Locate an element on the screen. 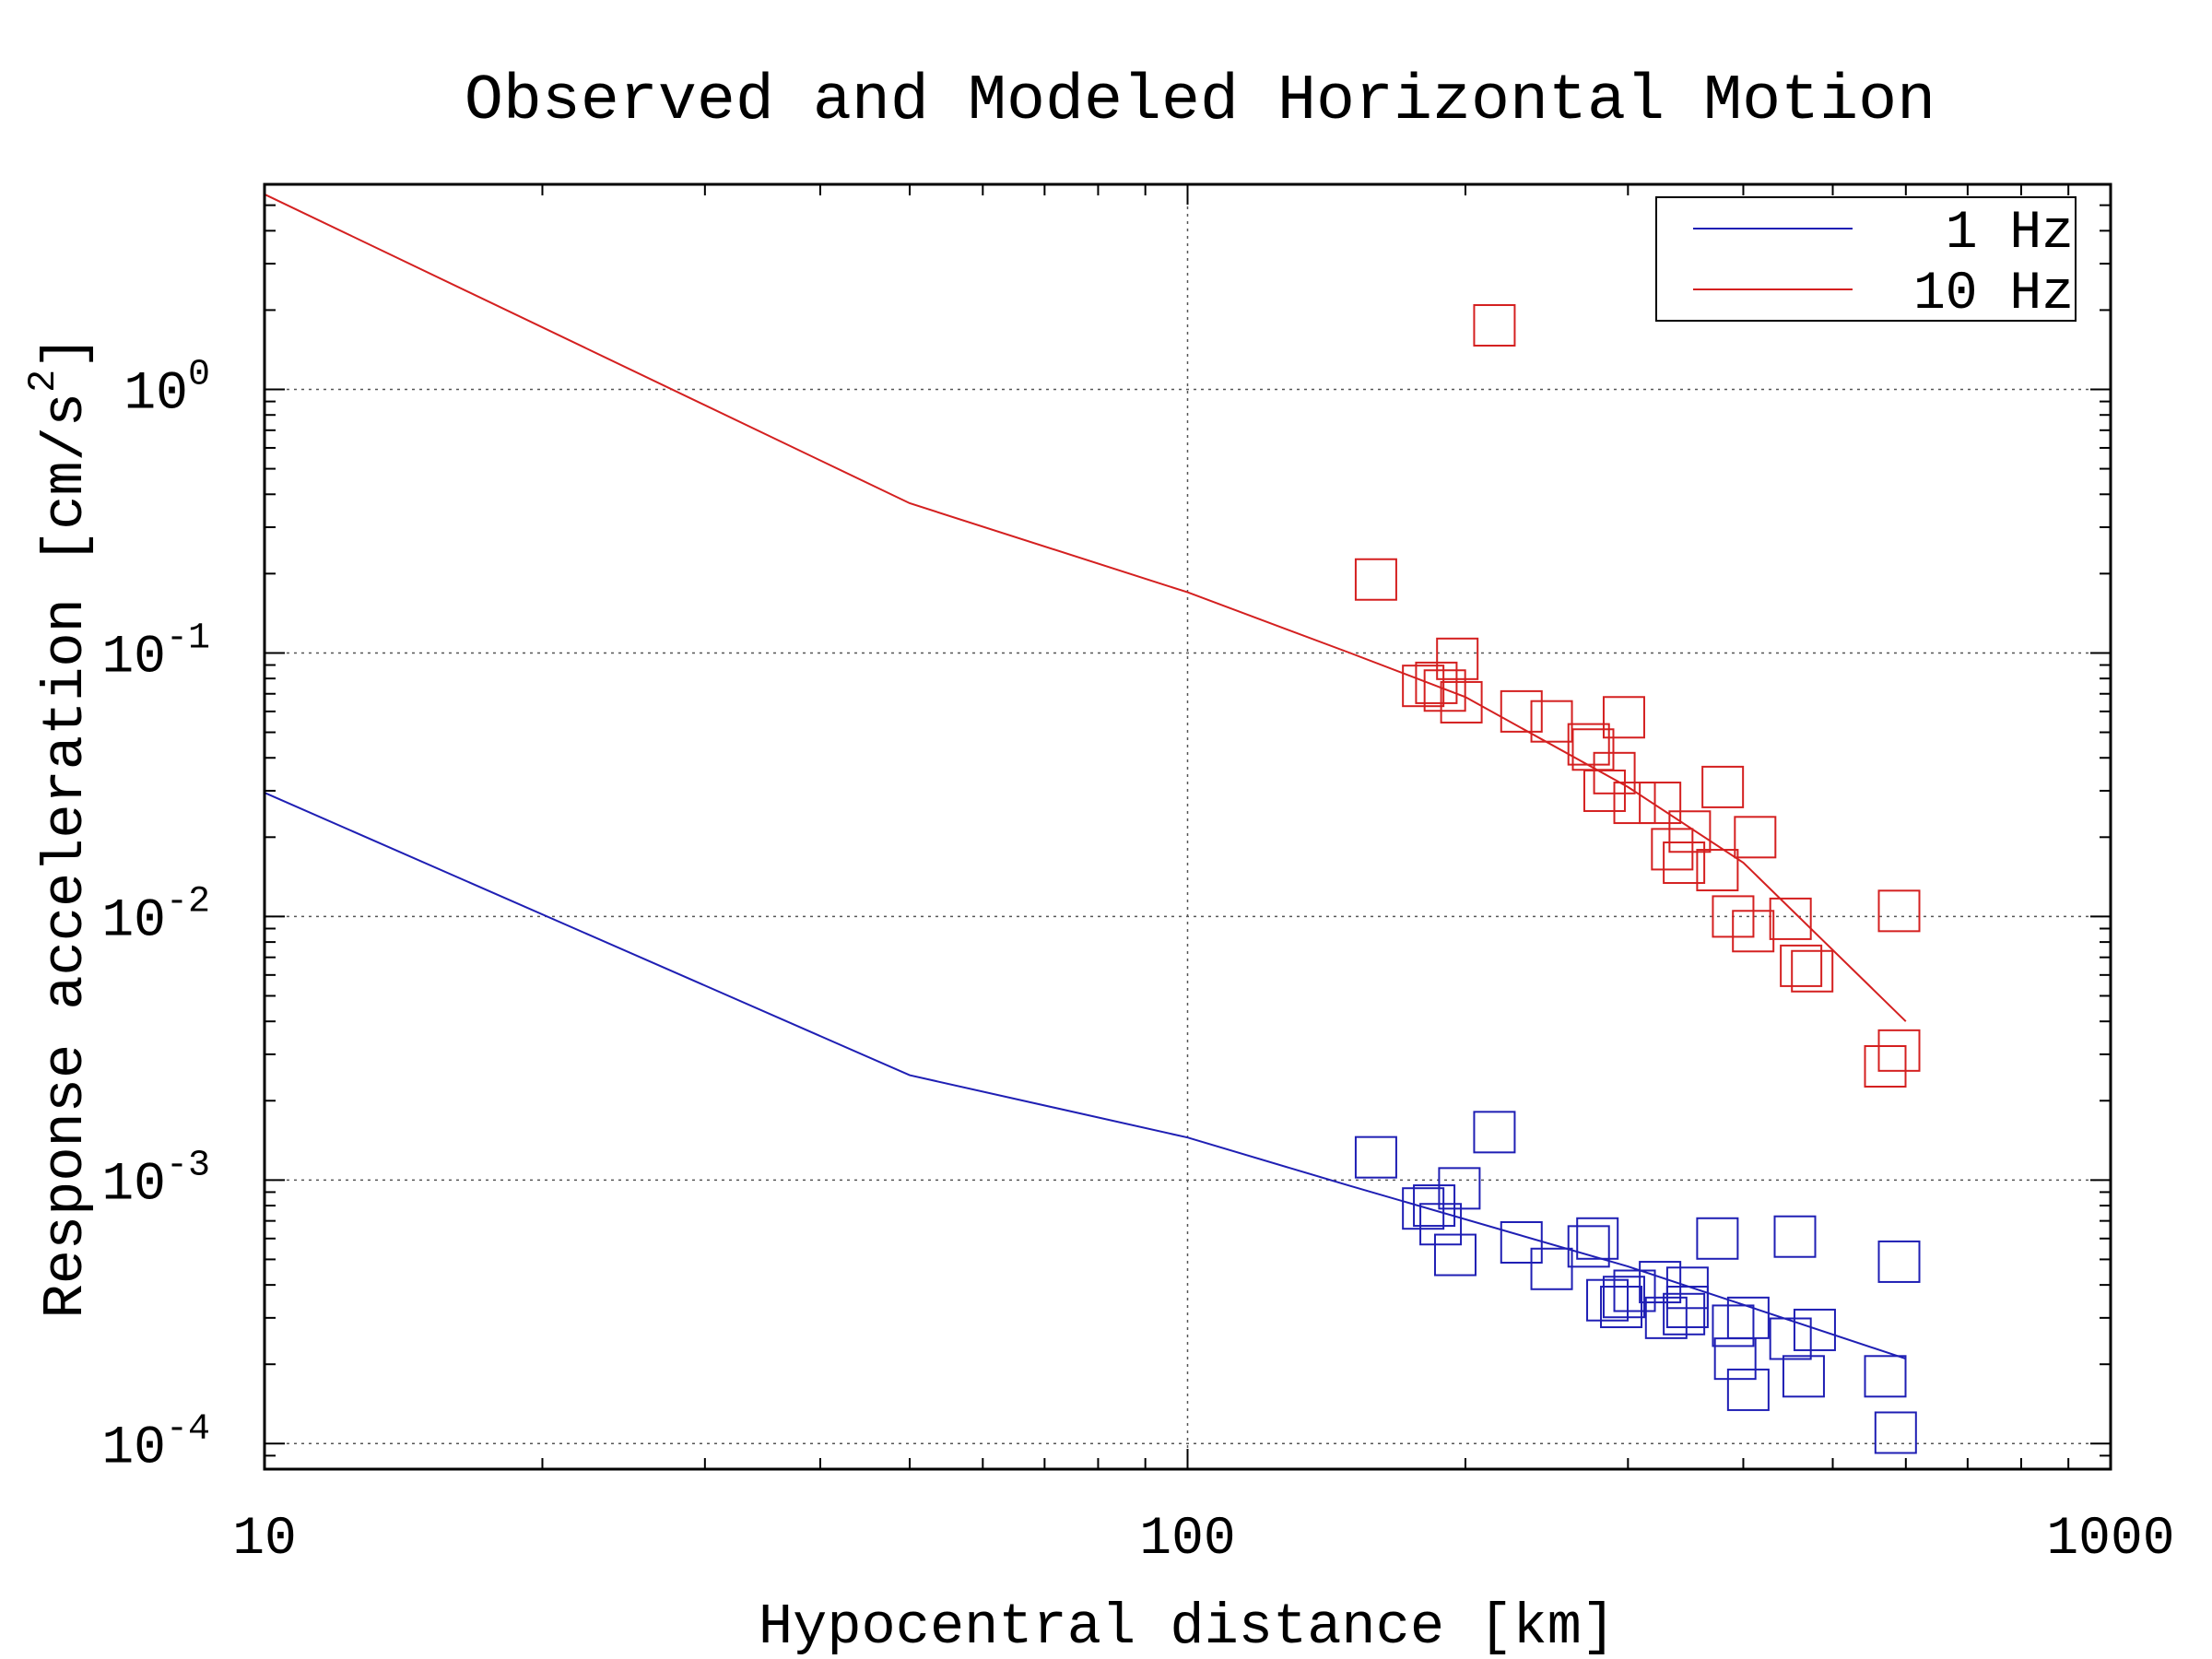 This screenshot has height=1659, width=2212. y-tick-label: 10⁰ is located at coordinates (167, 390).